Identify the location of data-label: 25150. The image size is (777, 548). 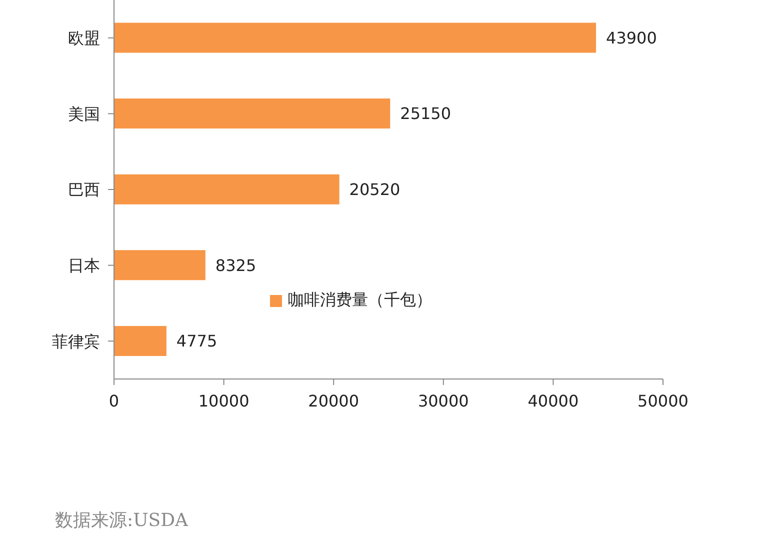
(426, 114).